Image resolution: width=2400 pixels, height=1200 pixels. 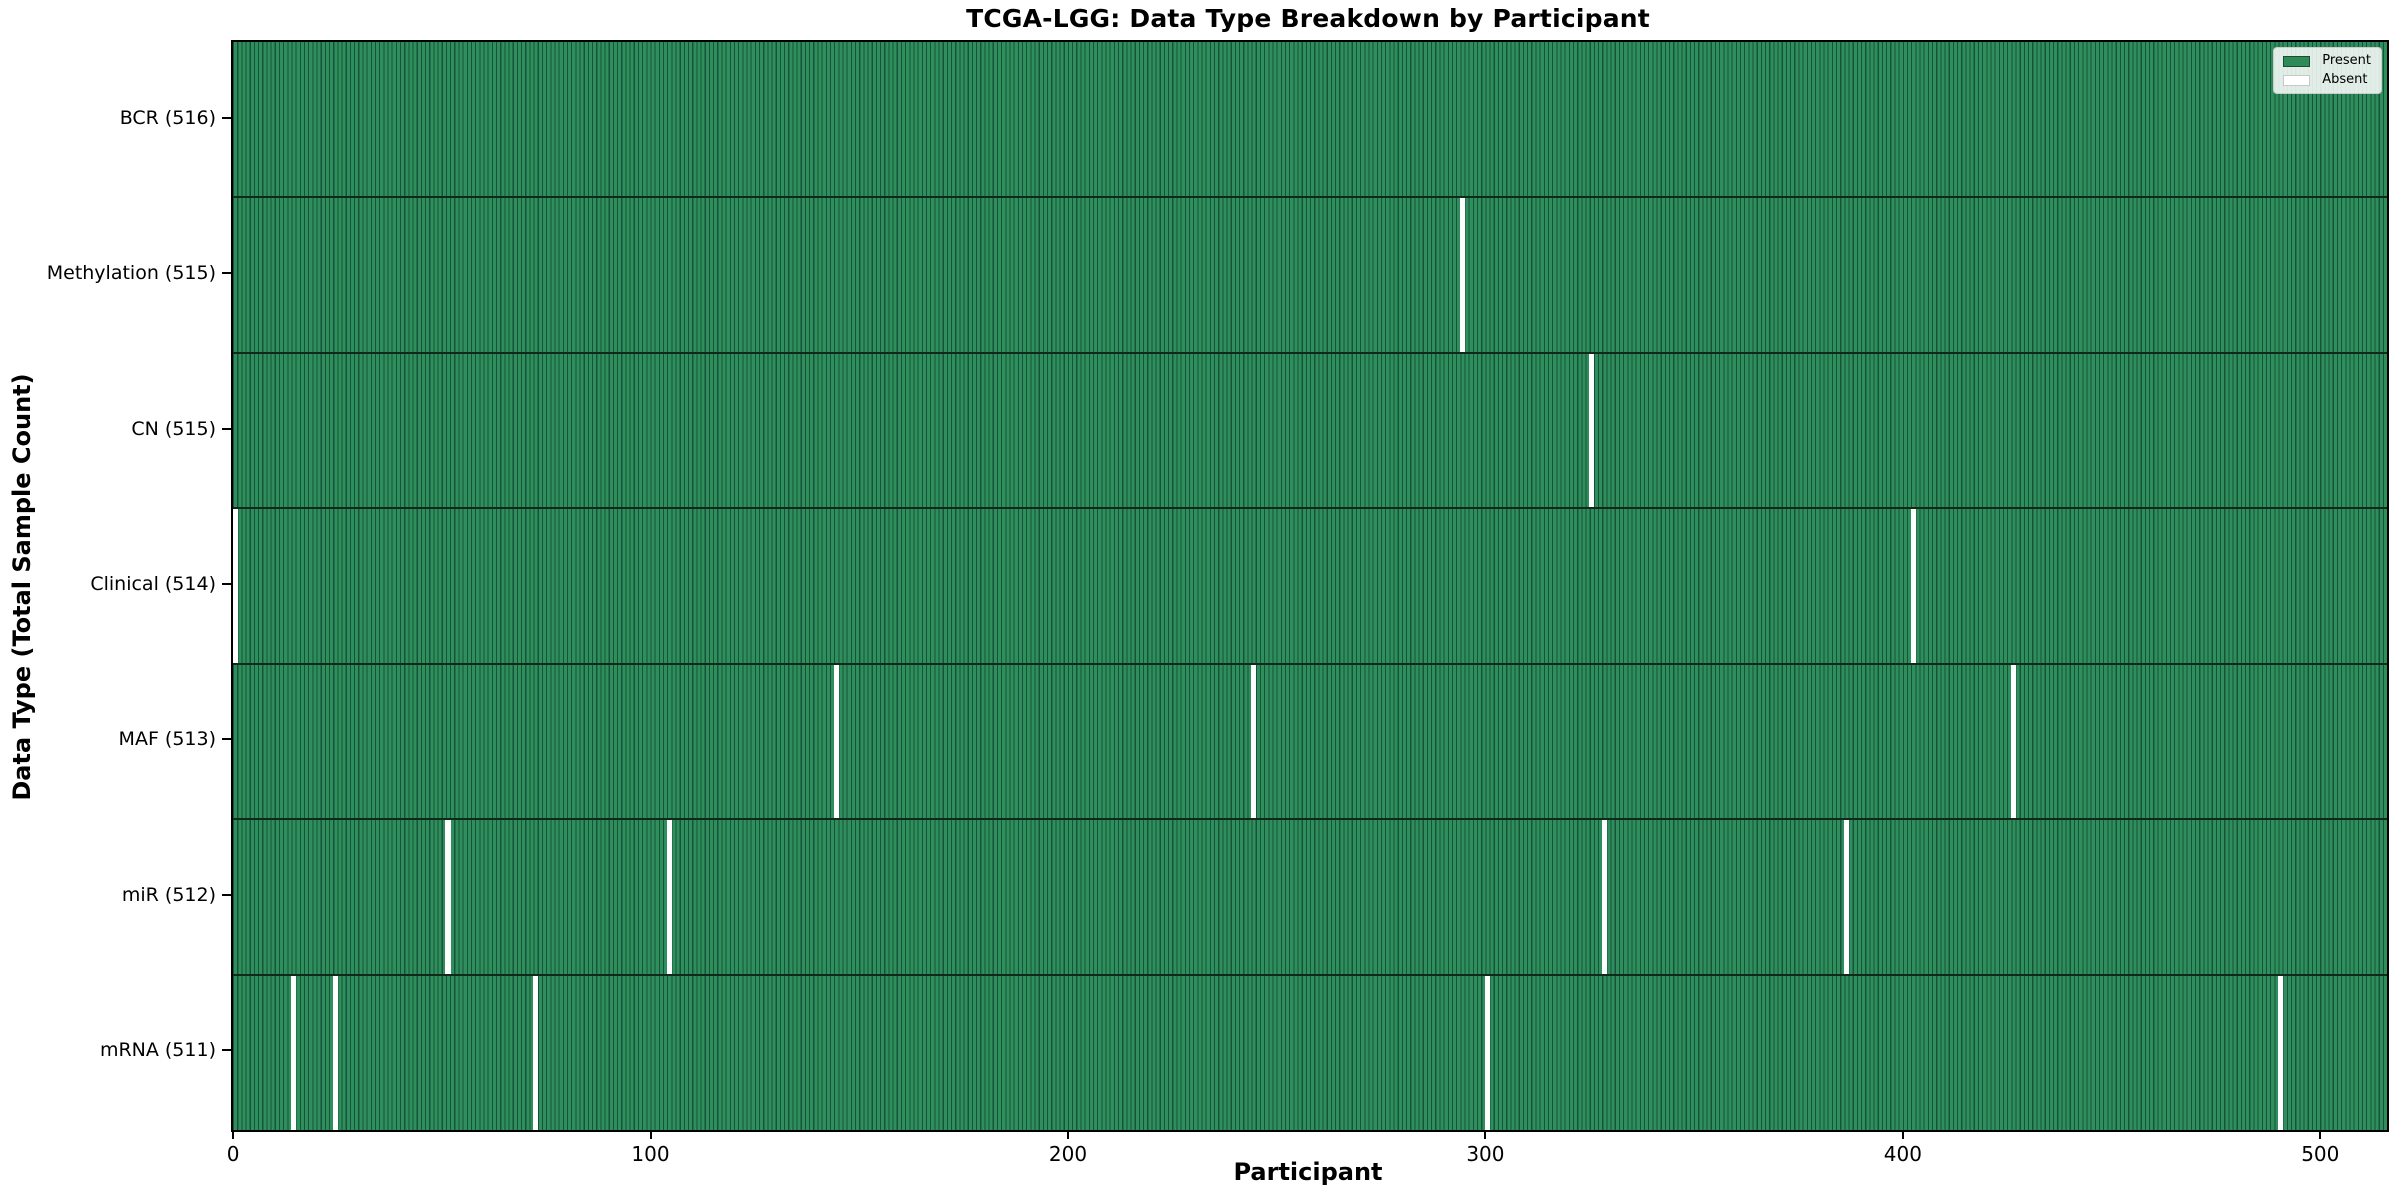 What do you see at coordinates (2320, 1154) in the screenshot?
I see `x-tick-label: 500` at bounding box center [2320, 1154].